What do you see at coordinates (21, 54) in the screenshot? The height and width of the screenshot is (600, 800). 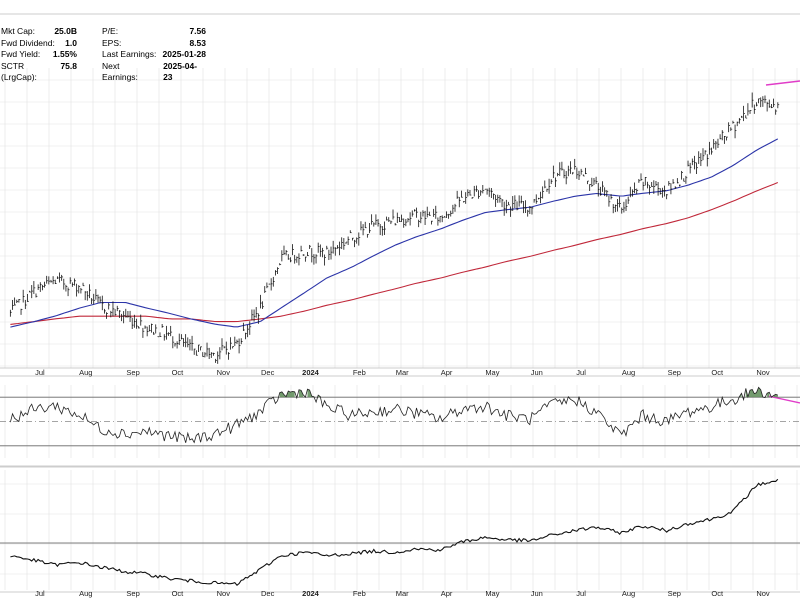 I see `stat-label: Fwd Yield:` at bounding box center [21, 54].